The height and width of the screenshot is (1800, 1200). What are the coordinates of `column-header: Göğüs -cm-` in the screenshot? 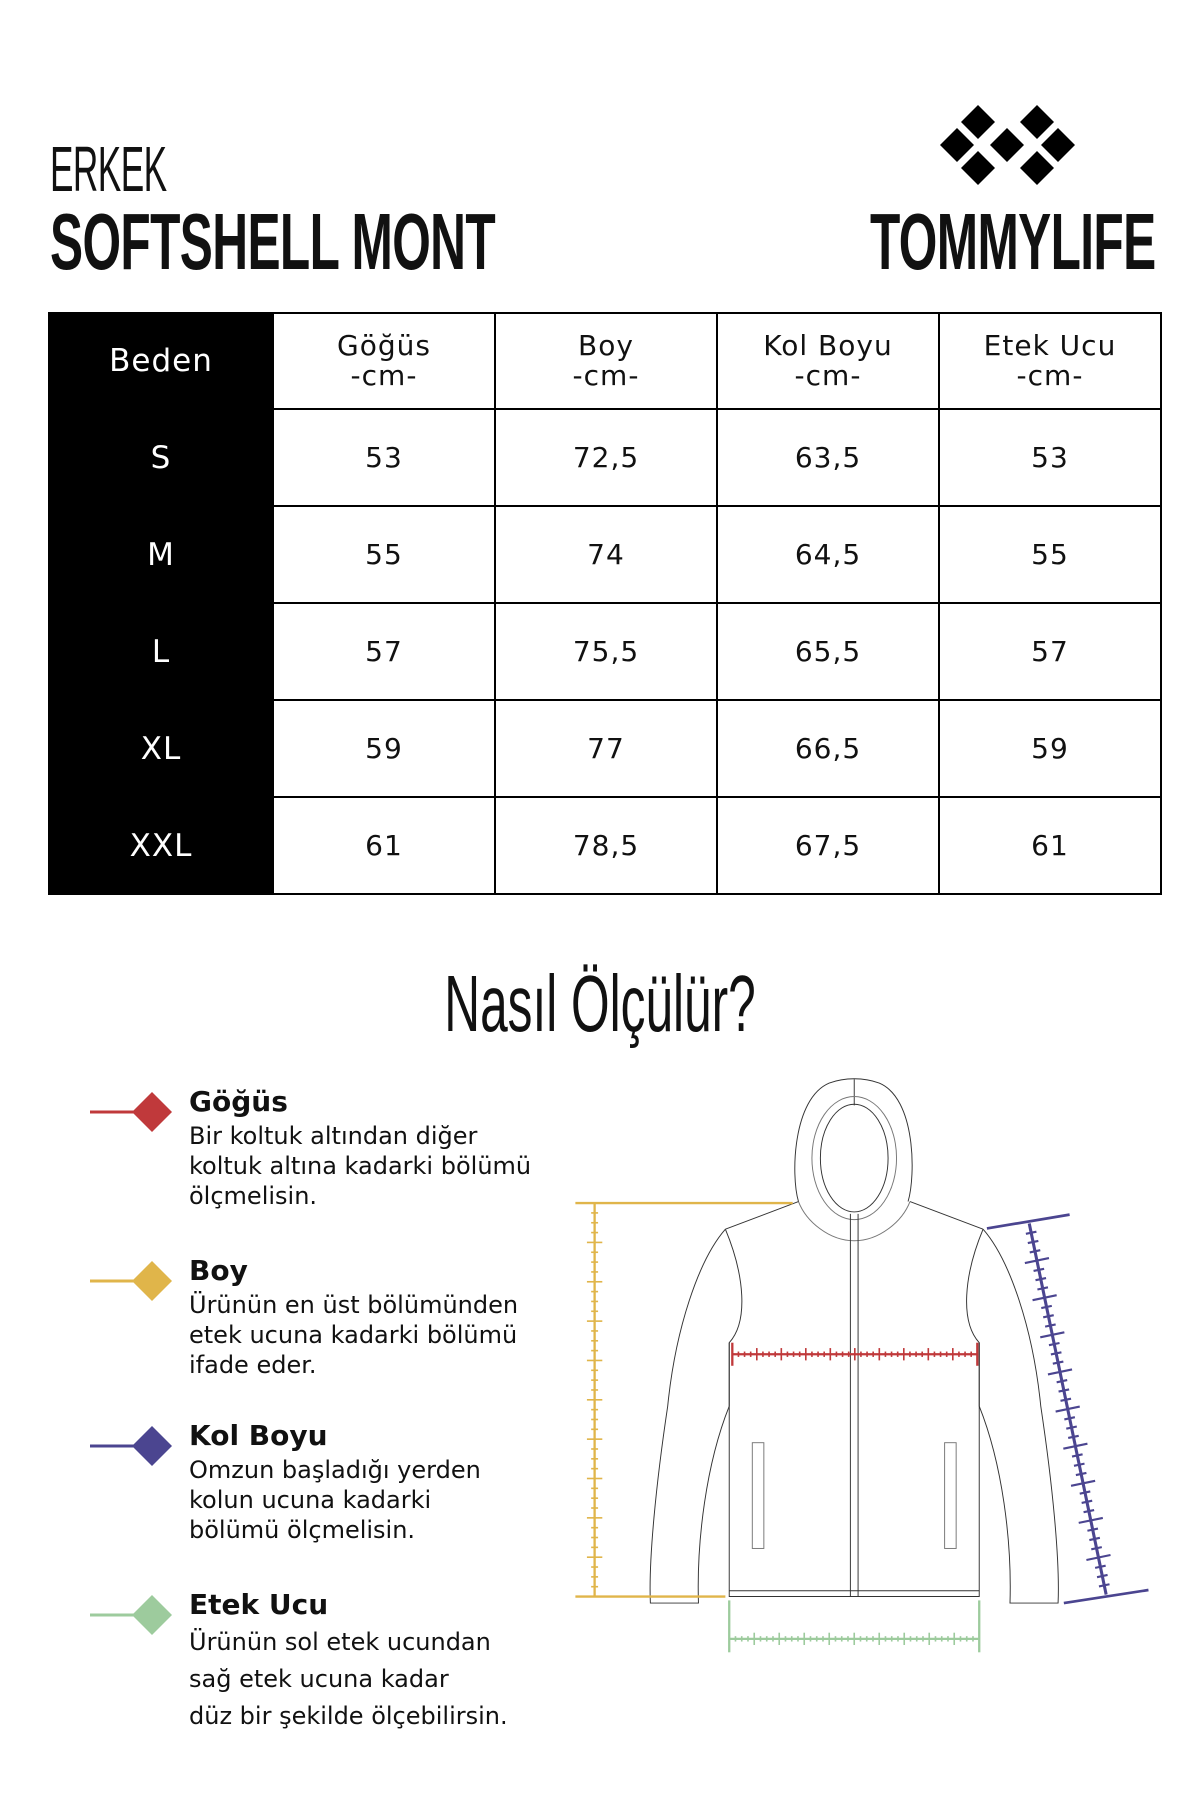 It's located at (384, 361).